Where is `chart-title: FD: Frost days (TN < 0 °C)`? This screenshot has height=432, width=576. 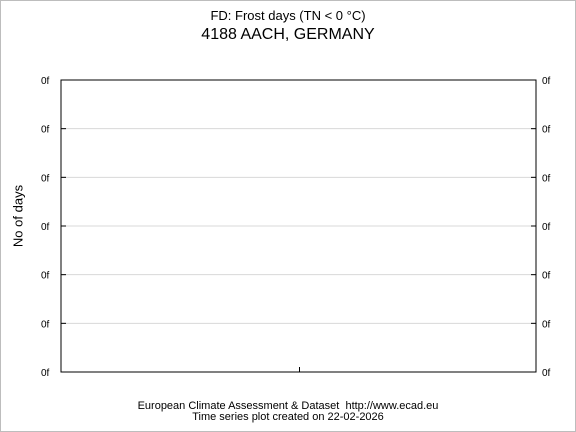 chart-title: FD: Frost days (TN < 0 °C) is located at coordinates (288, 15).